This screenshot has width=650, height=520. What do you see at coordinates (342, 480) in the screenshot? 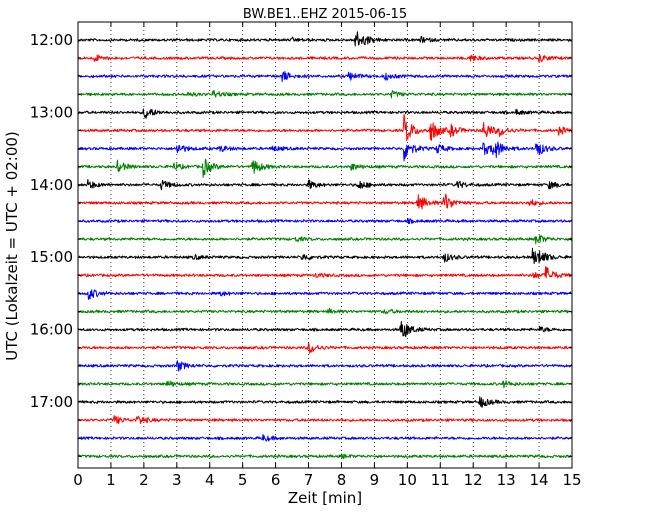
I see `x-tick-label: 8` at bounding box center [342, 480].